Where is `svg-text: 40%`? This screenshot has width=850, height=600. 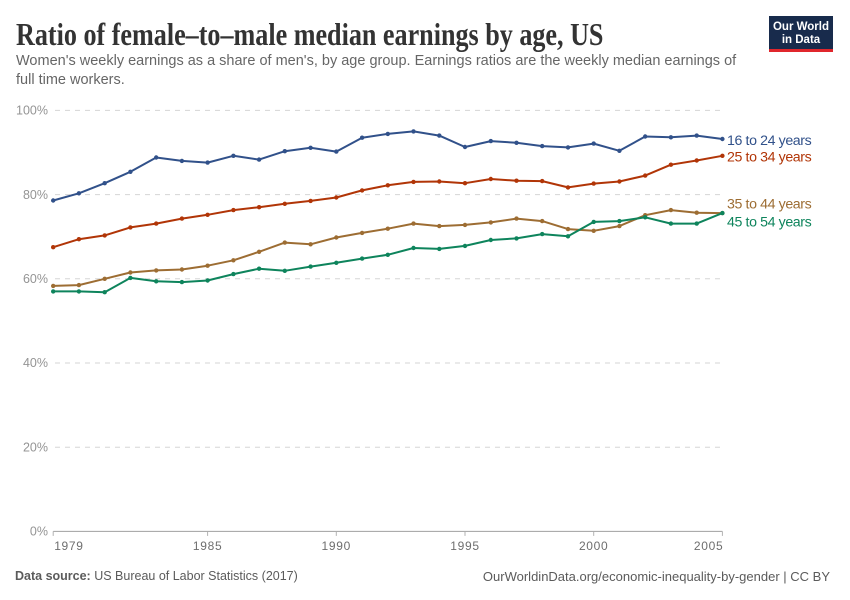
svg-text: 40% is located at coordinates (35, 363).